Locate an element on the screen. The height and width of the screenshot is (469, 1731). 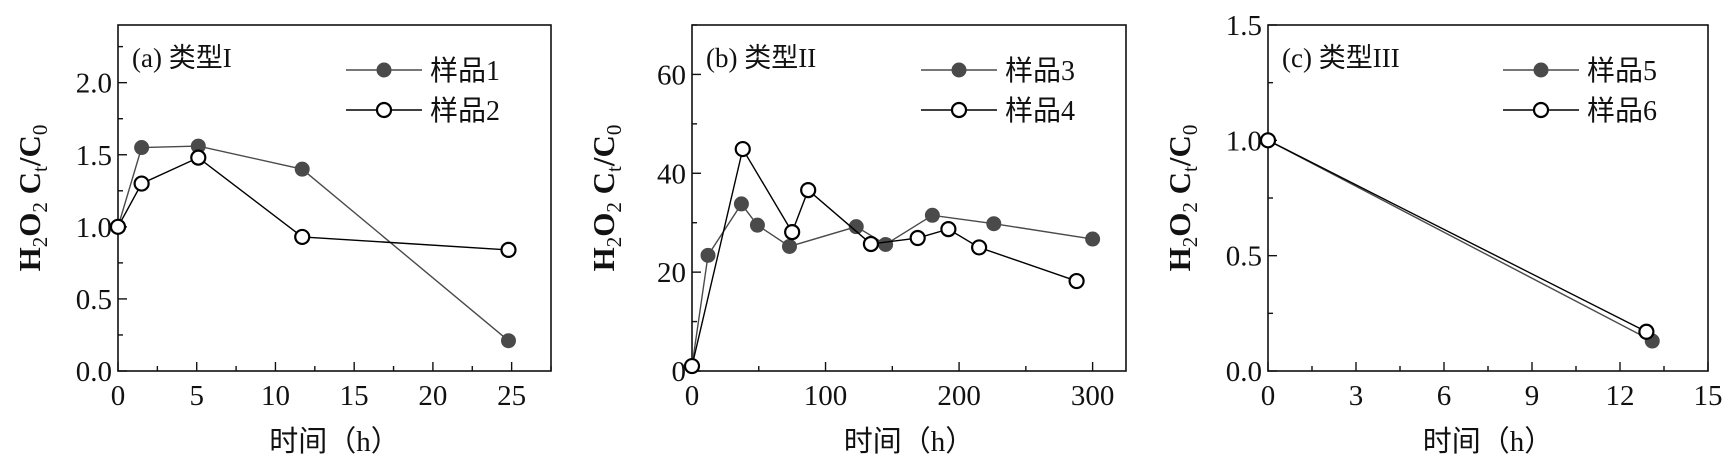
legend-label: 样品2 is located at coordinates (465, 111).